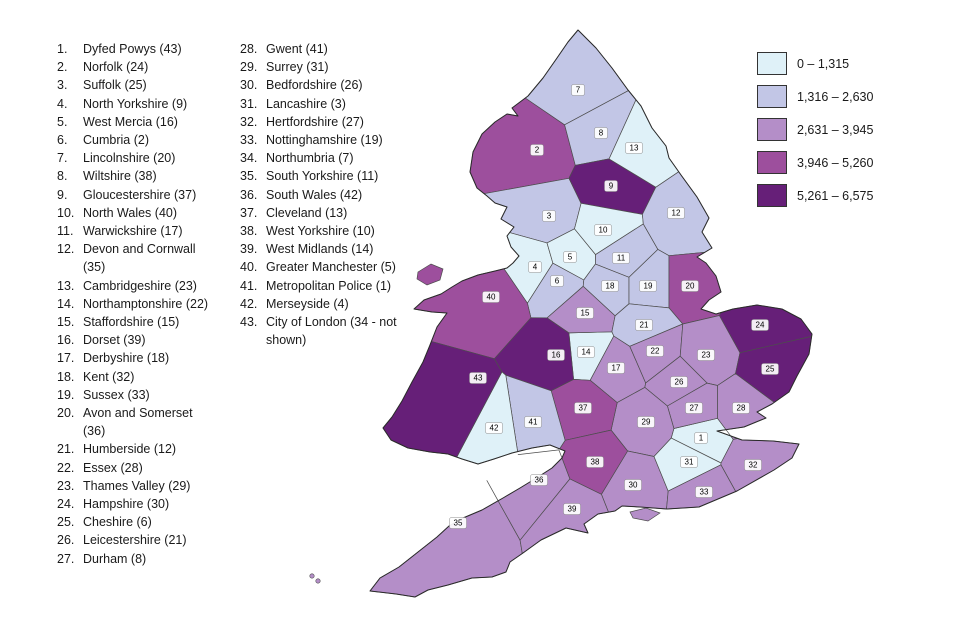  I want to click on list-item: 33. Nottinghamshire (19), so click(334, 140).